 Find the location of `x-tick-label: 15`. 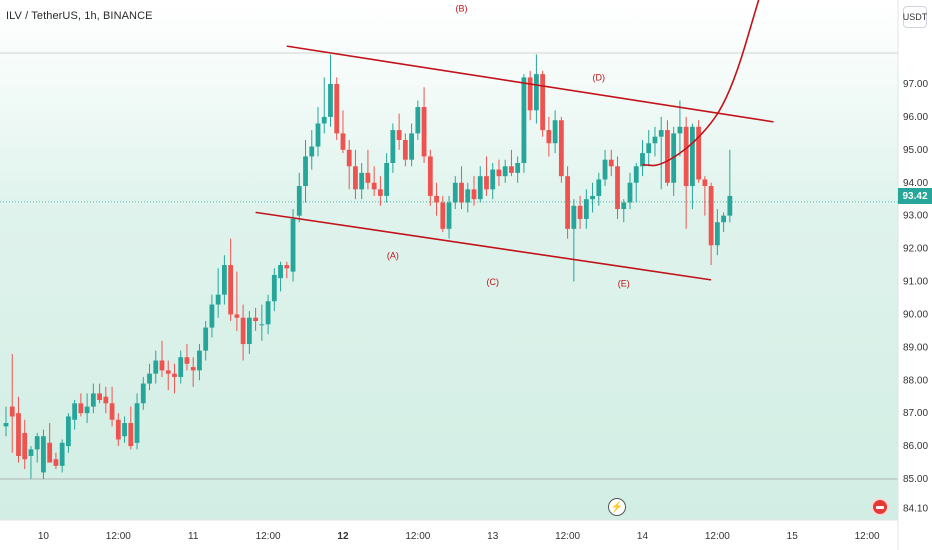

x-tick-label: 15 is located at coordinates (793, 536).